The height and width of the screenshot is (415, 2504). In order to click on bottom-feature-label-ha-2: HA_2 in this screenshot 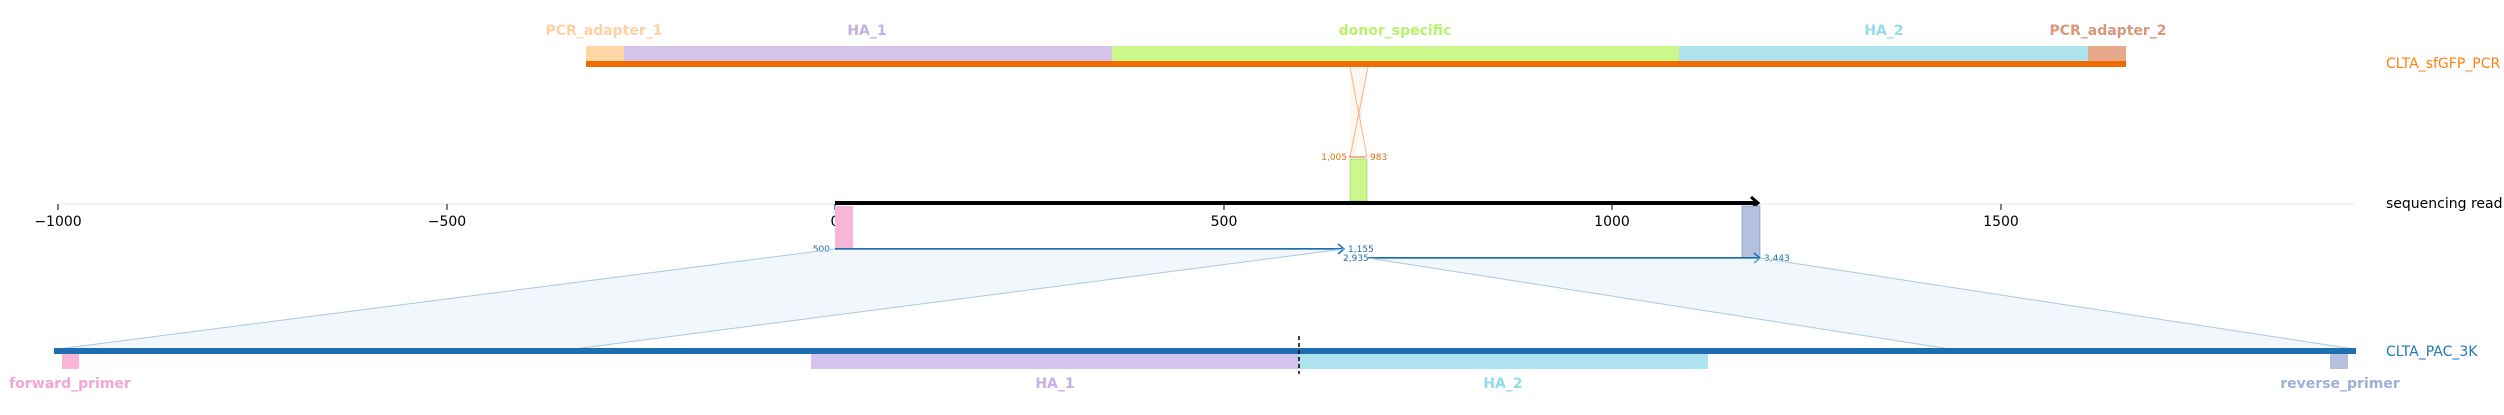, I will do `click(1502, 384)`.